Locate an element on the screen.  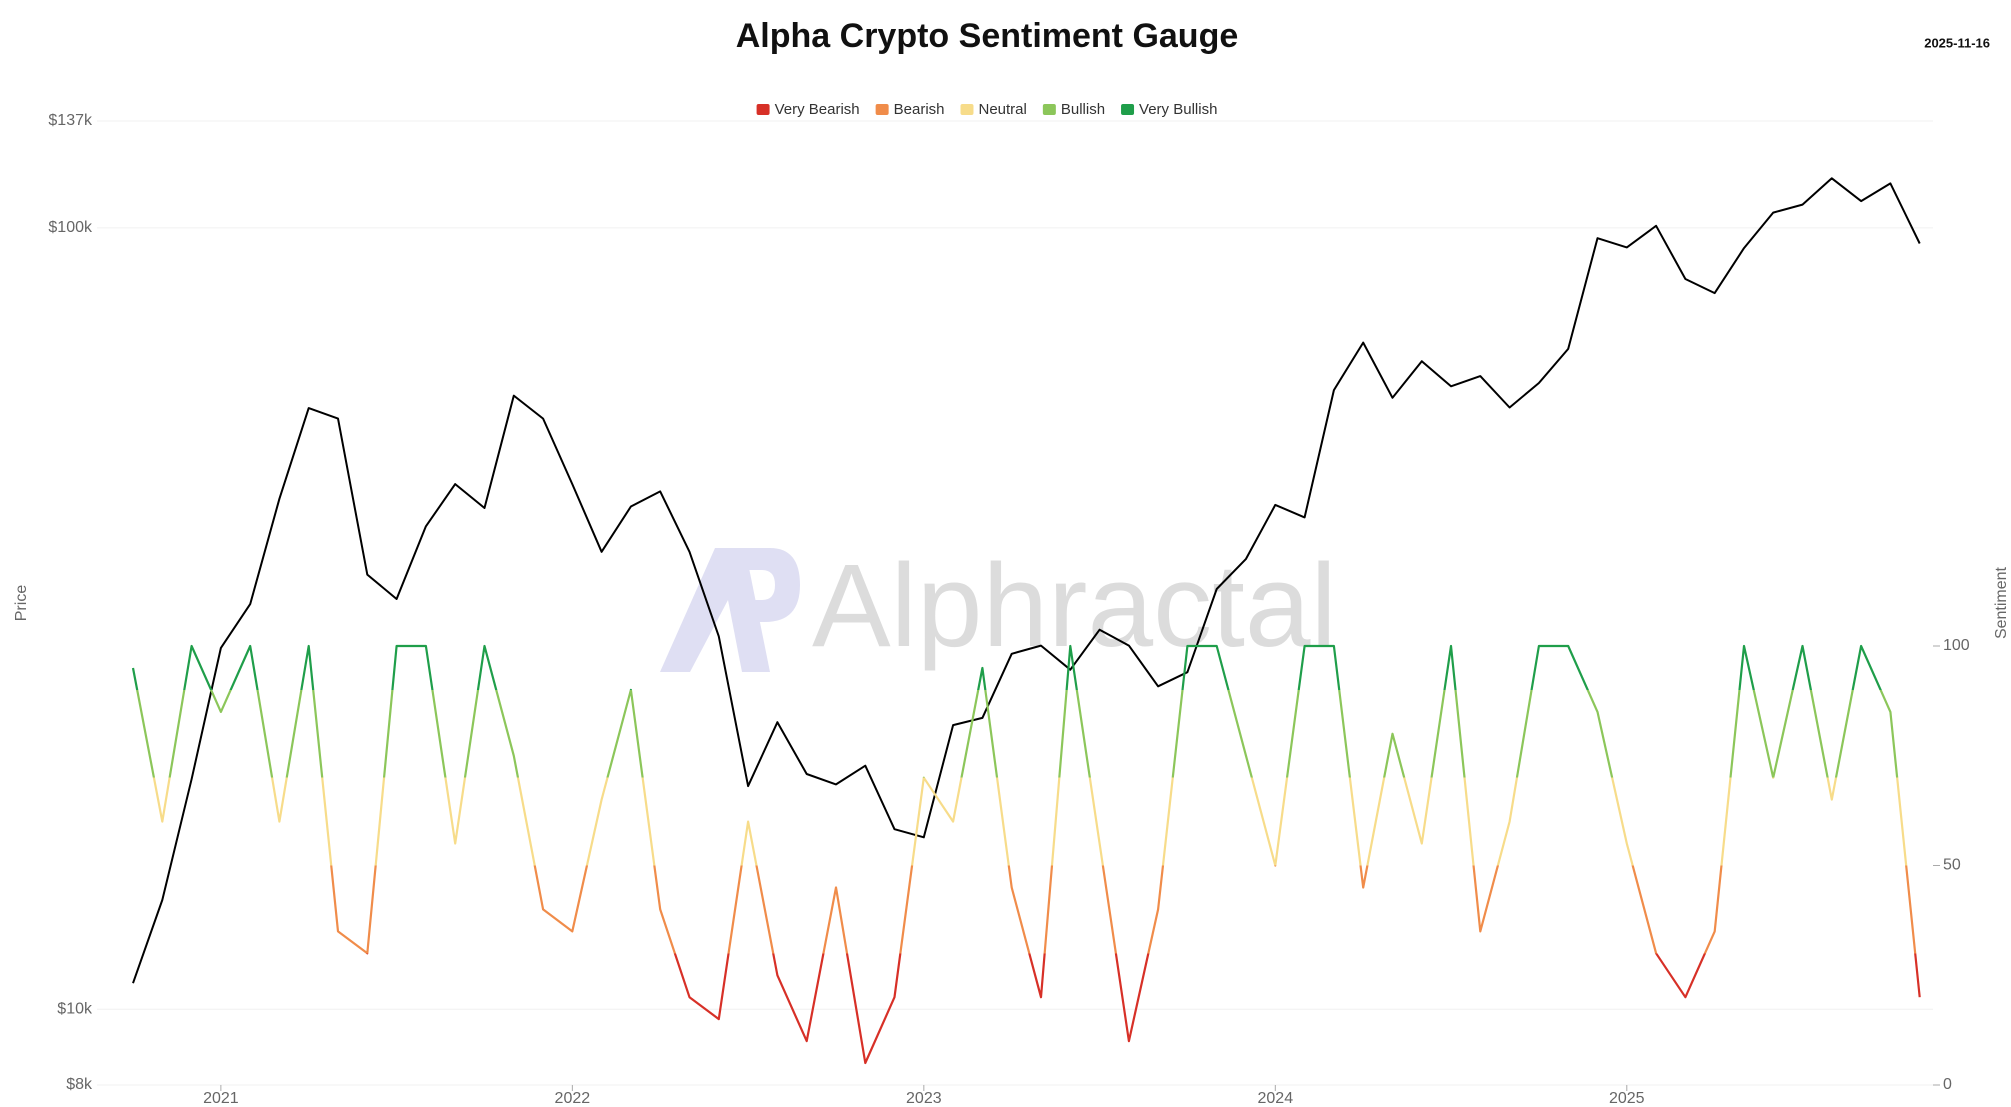
x-tick-label: 2021 is located at coordinates (221, 1098).